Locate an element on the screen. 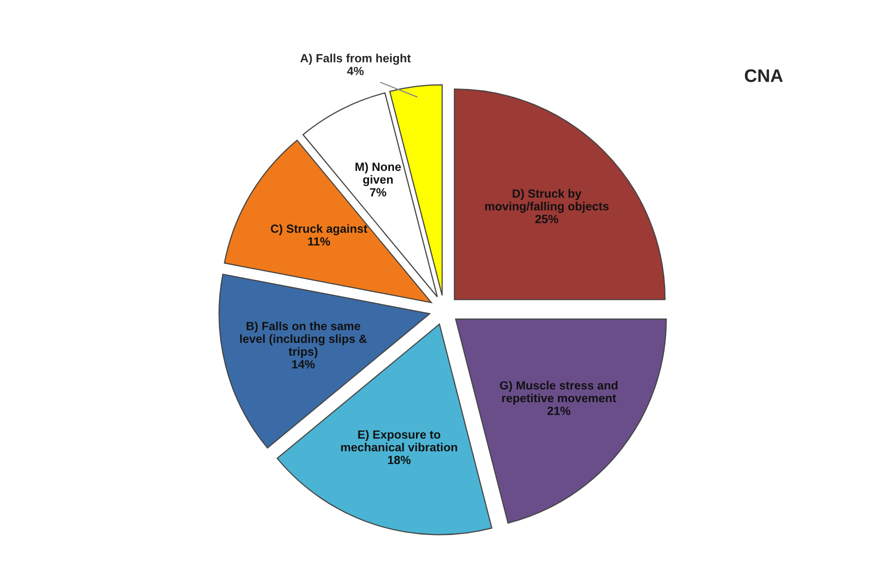  slice-label: A) Falls from height is located at coordinates (355, 59).